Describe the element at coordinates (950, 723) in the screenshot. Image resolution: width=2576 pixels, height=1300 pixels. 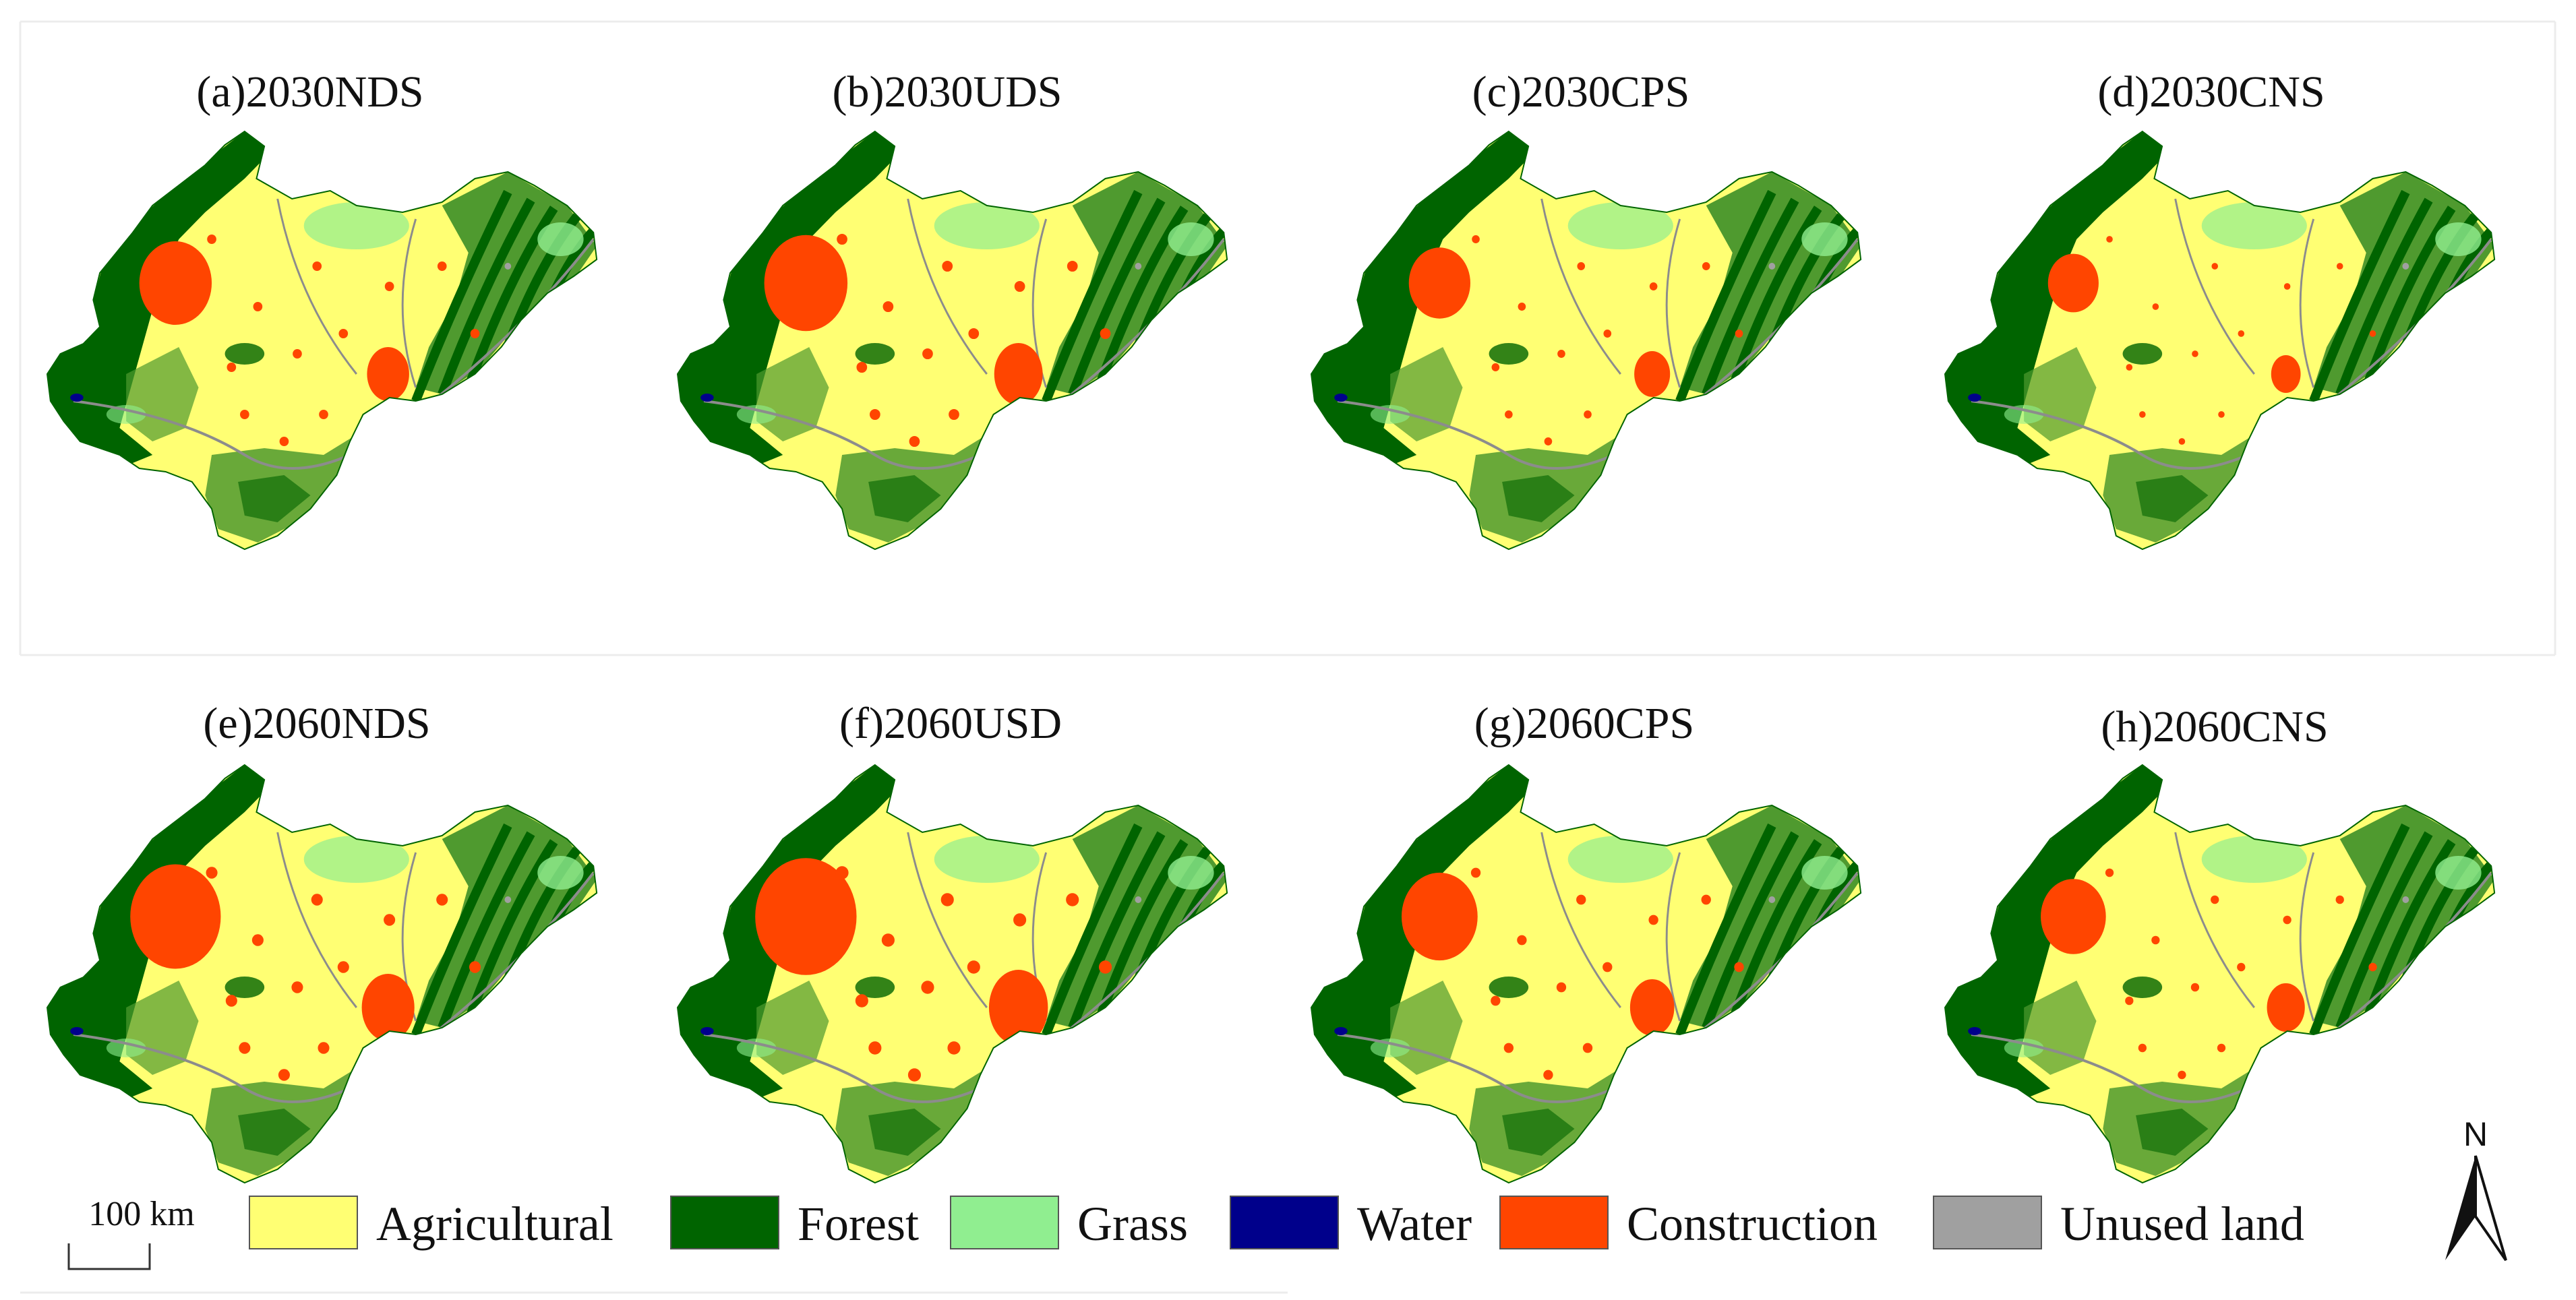
I see `panel-title: (f)2060USD` at that location.